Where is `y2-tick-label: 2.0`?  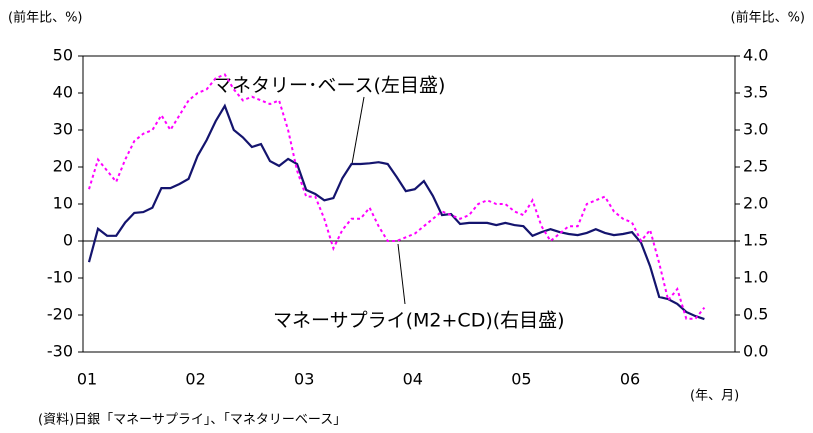 y2-tick-label: 2.0 is located at coordinates (755, 203).